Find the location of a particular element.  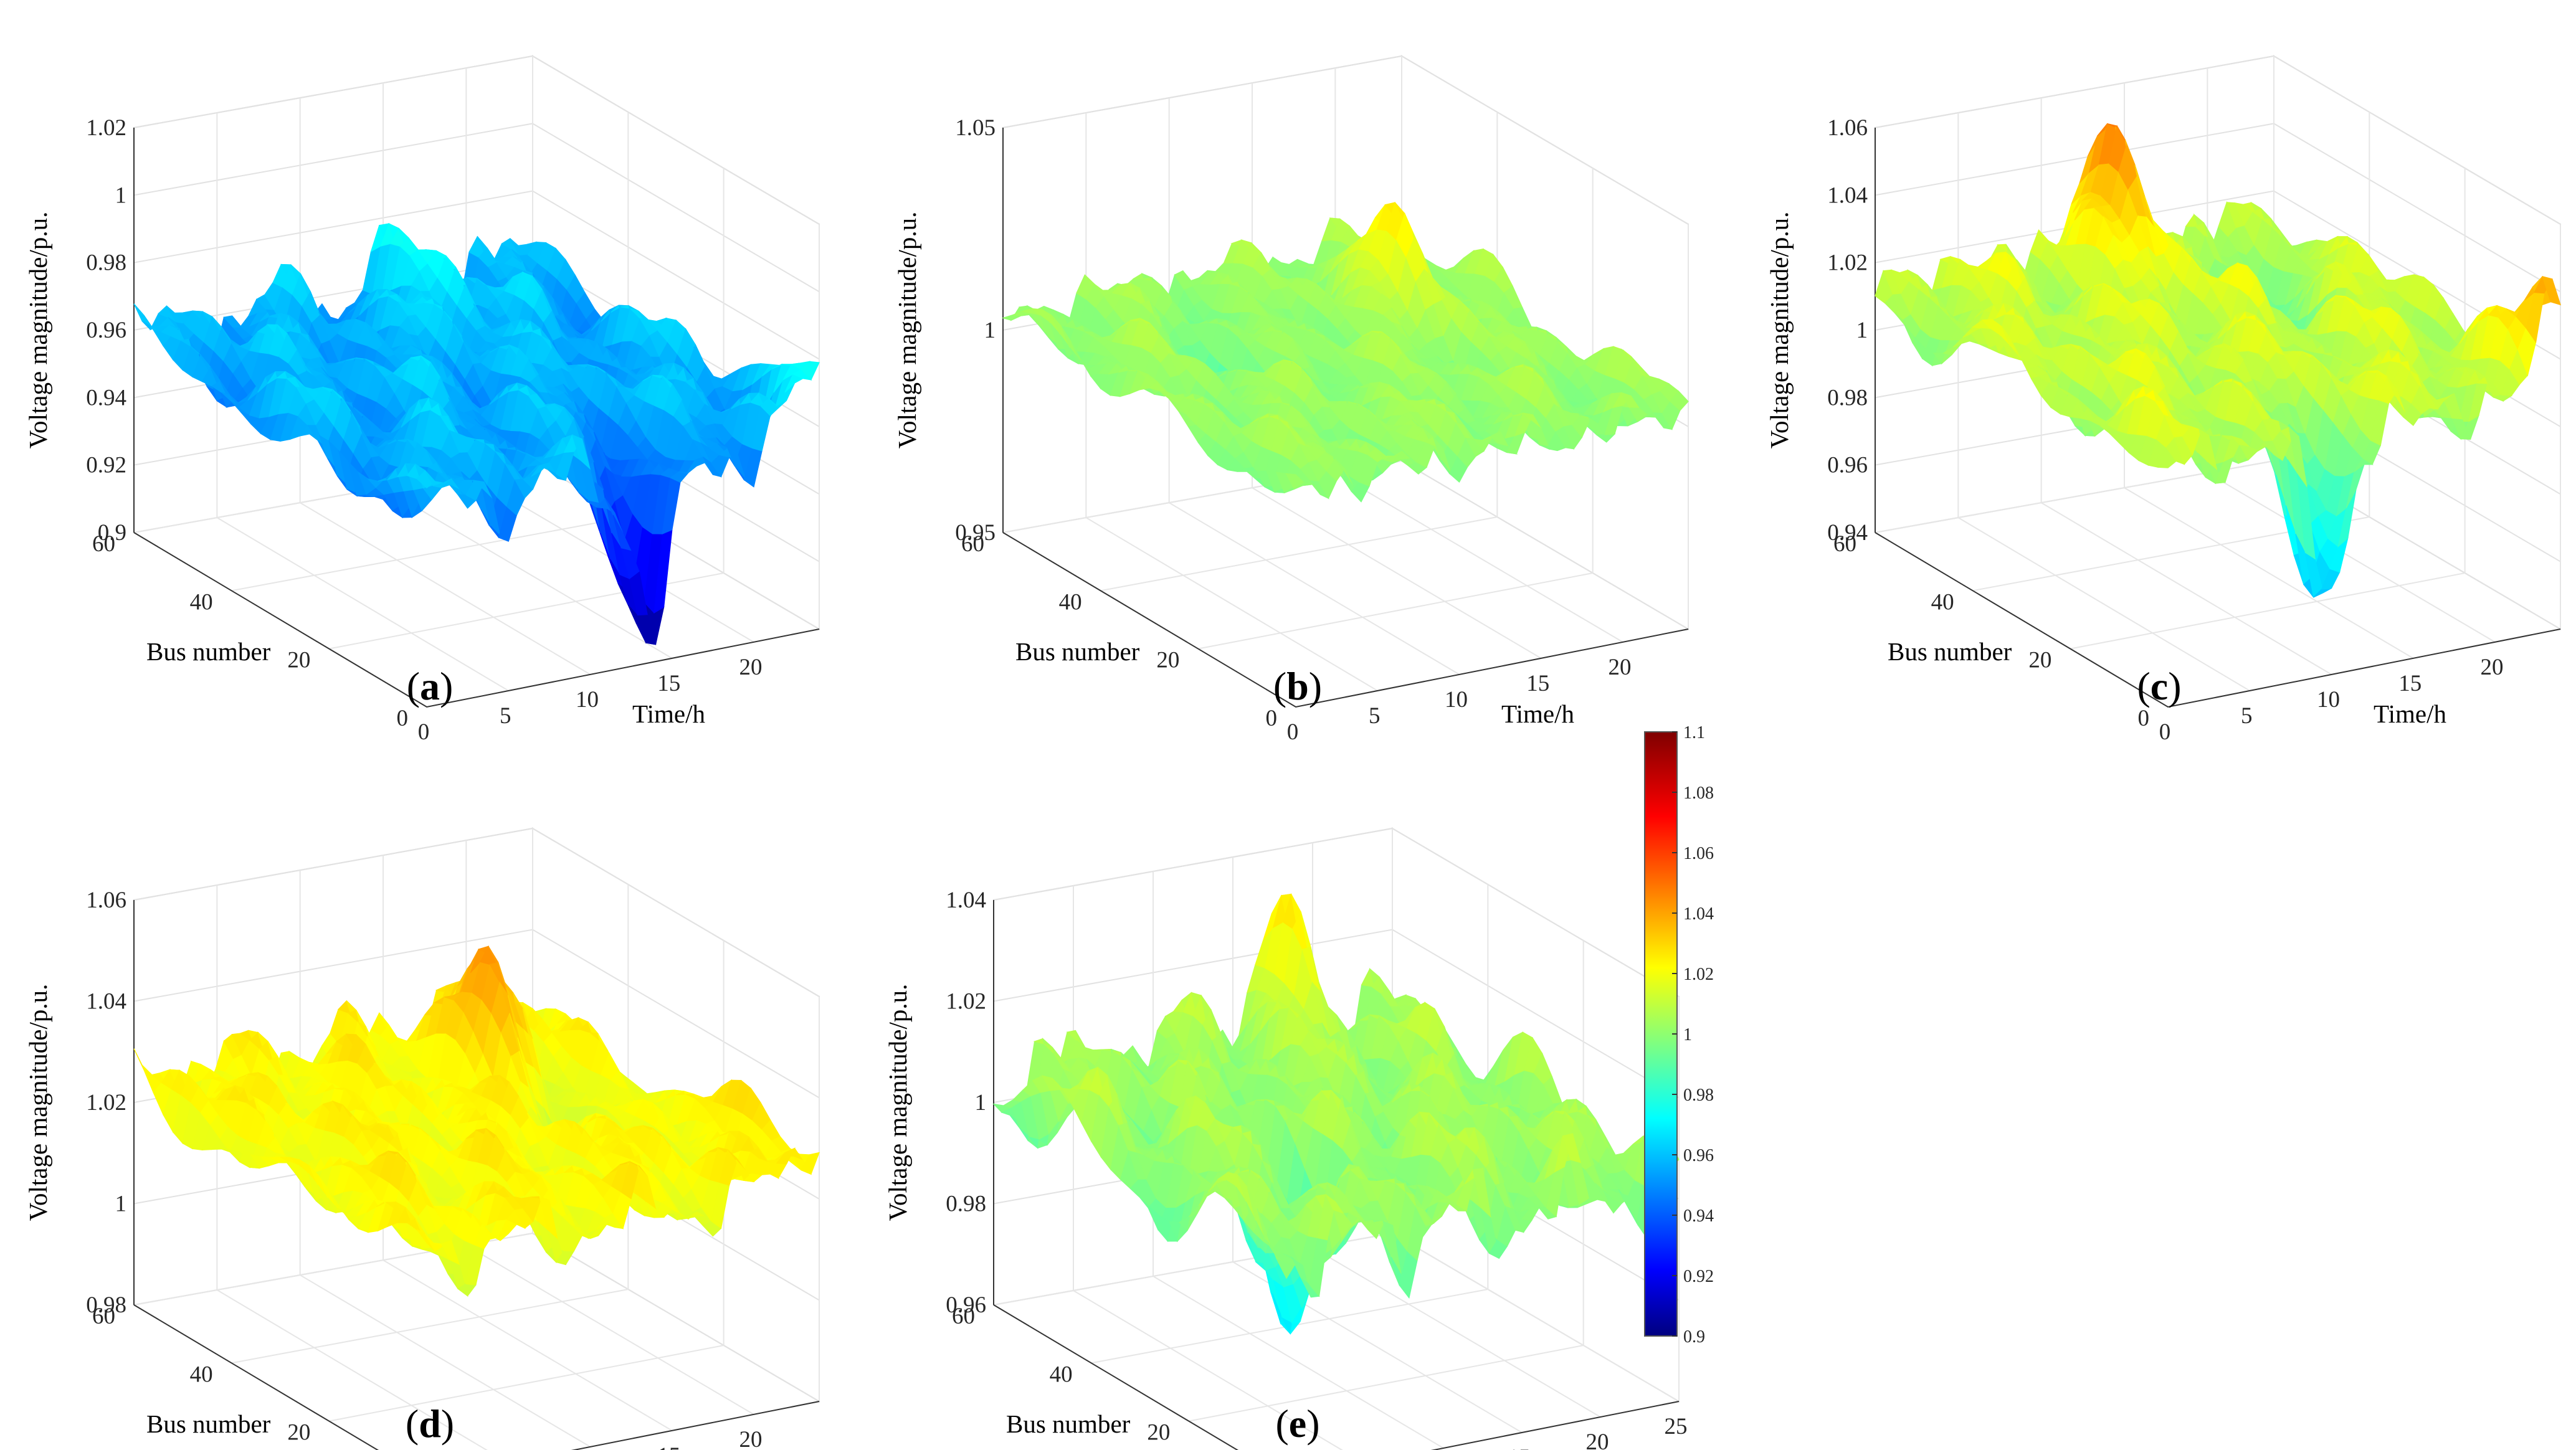

panel-caption: (b) is located at coordinates (1297, 686).